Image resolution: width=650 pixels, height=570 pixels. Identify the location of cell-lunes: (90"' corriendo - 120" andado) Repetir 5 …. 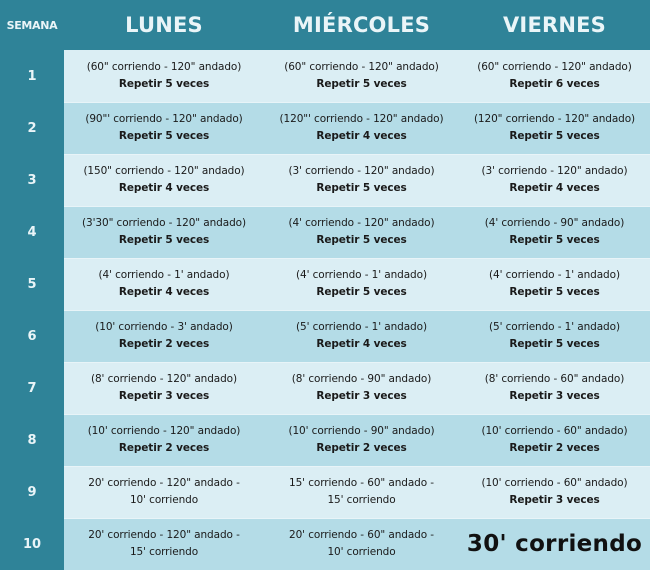
(164, 128).